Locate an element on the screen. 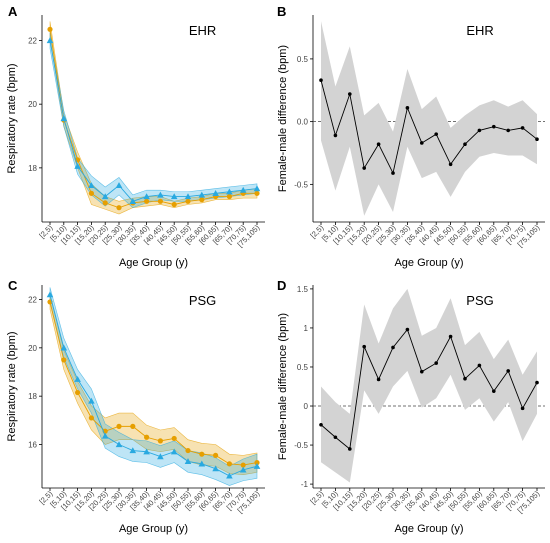 The height and width of the screenshot is (543, 550). y-tick-label: 0 is located at coordinates (306, 406).